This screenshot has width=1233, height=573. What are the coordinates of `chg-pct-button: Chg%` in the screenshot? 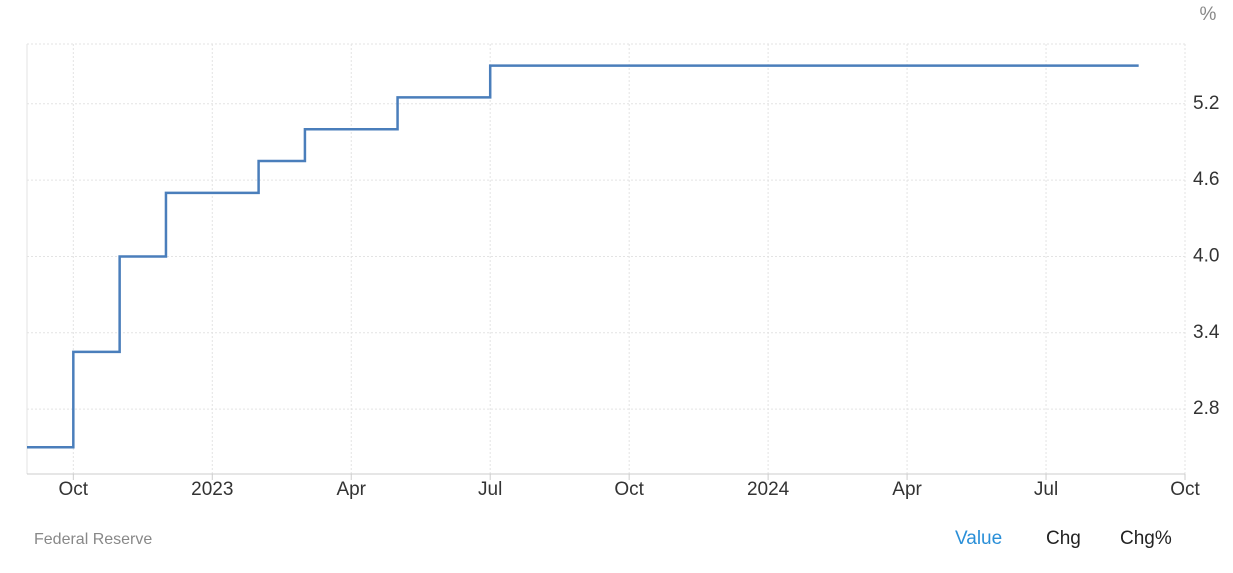 It's located at (1146, 538).